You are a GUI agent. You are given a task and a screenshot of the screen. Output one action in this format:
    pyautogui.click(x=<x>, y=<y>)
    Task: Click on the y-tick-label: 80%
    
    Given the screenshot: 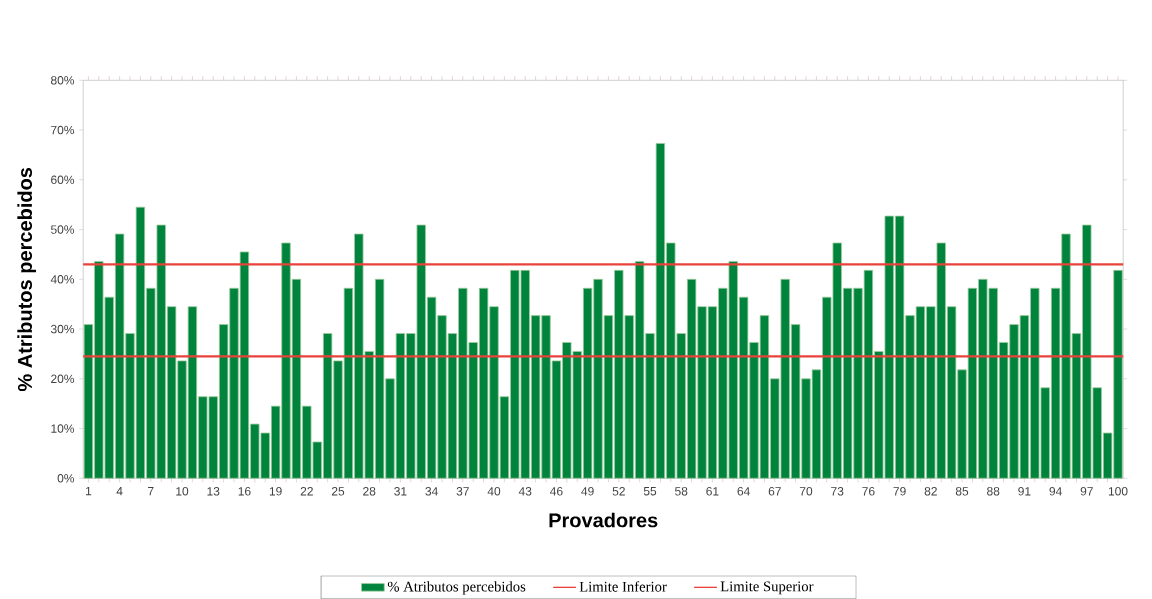 What is the action you would take?
    pyautogui.click(x=63, y=80)
    